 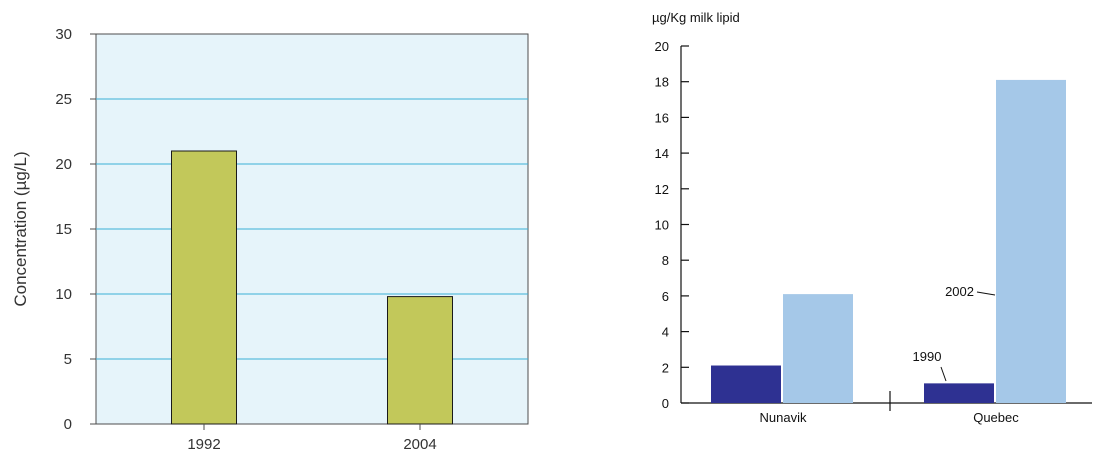 What do you see at coordinates (419, 444) in the screenshot?
I see `left-x-tick-label: 2004` at bounding box center [419, 444].